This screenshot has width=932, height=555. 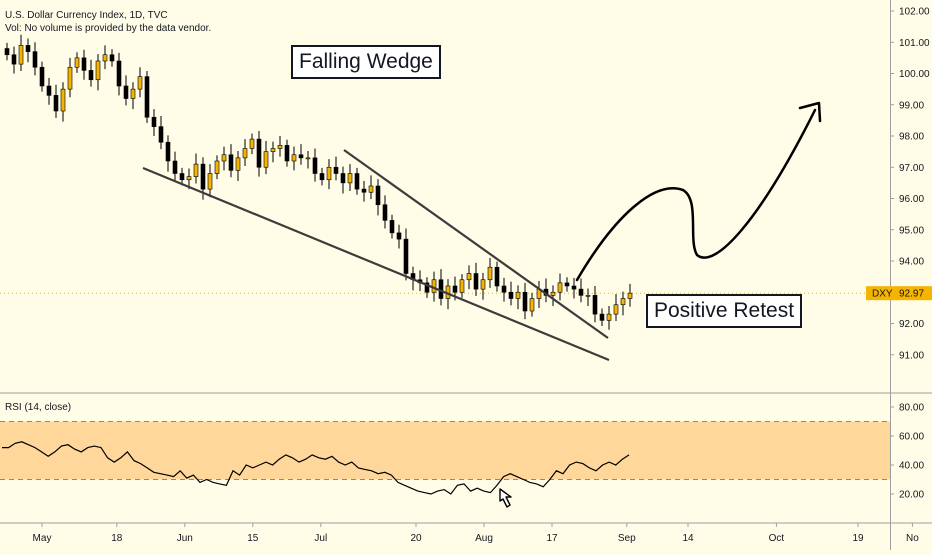 I want to click on projection-arrow-path, so click(x=696, y=195).